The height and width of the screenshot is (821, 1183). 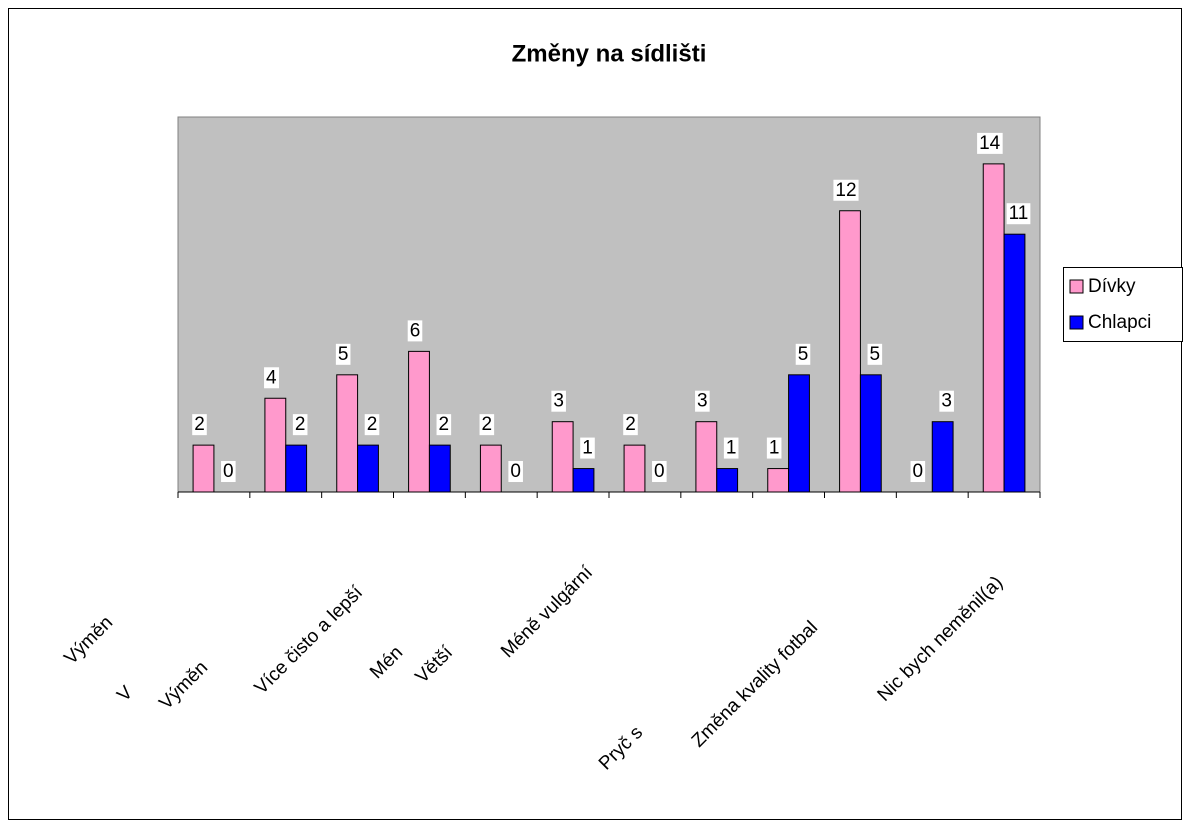 I want to click on data-label-group: 12, so click(x=846, y=190).